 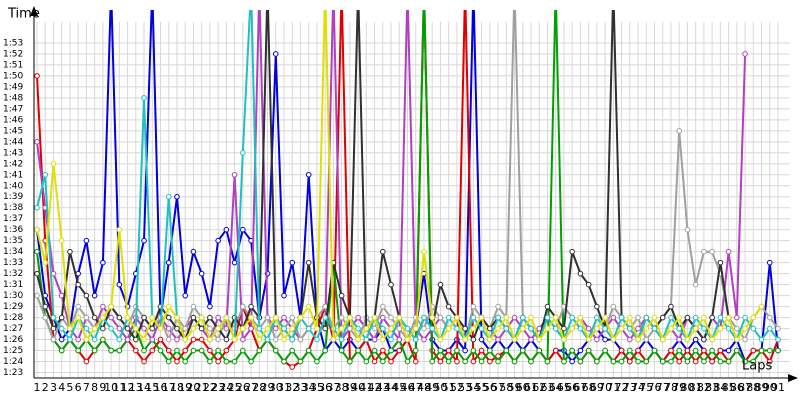 What do you see at coordinates (218, 387) in the screenshot?
I see `x-tick-label: 23` at bounding box center [218, 387].